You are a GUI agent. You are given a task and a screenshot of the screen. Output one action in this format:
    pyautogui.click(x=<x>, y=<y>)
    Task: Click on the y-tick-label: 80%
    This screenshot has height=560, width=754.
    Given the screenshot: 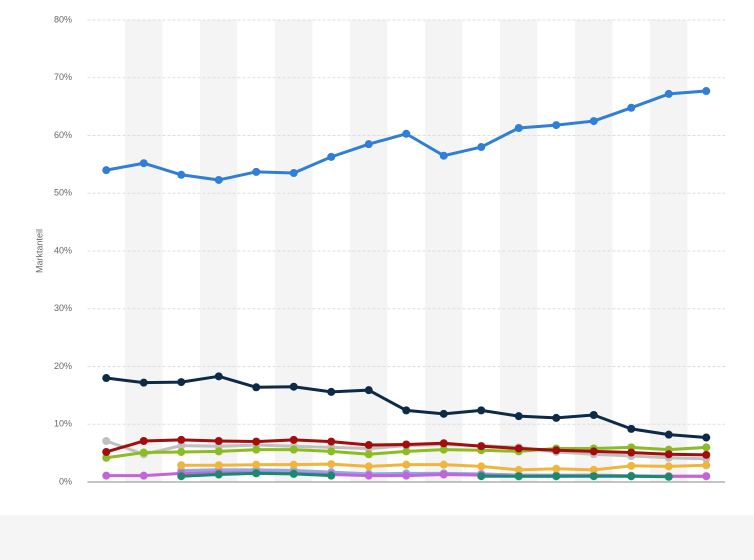 What is the action you would take?
    pyautogui.click(x=63, y=19)
    